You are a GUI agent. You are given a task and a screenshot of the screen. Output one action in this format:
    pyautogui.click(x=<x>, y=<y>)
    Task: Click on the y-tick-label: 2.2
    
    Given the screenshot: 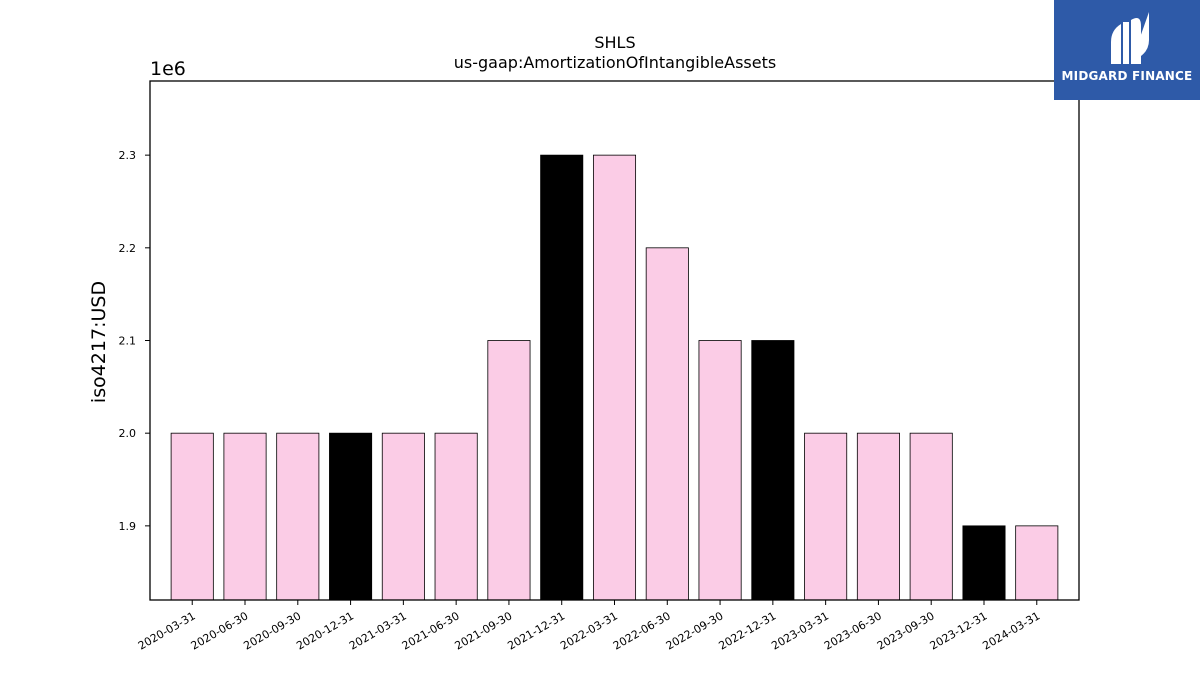 What is the action you would take?
    pyautogui.click(x=128, y=248)
    